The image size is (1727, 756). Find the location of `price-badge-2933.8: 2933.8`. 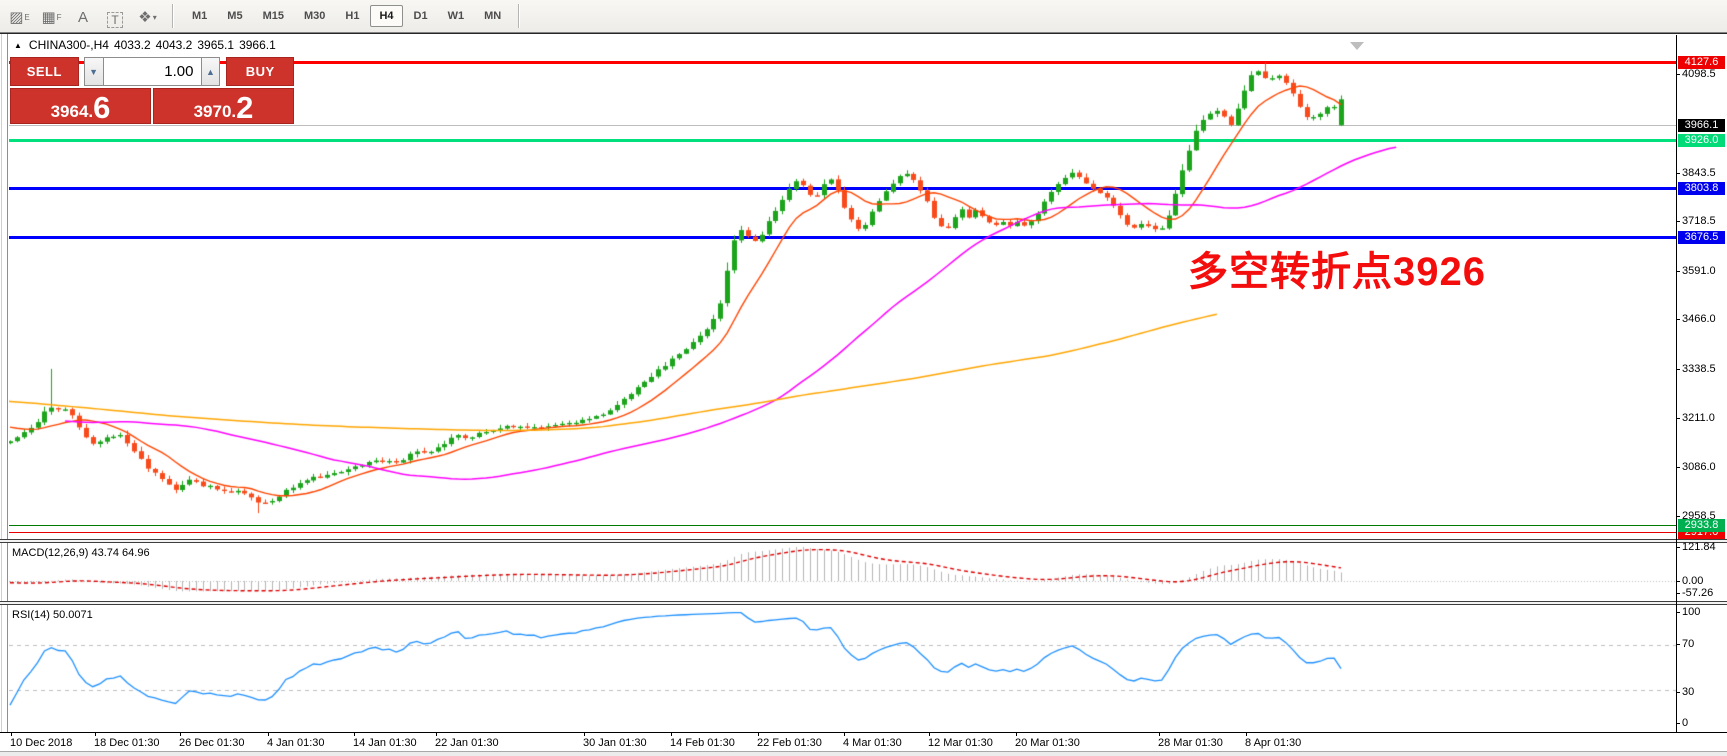

price-badge-2933.8: 2933.8 is located at coordinates (1701, 526).